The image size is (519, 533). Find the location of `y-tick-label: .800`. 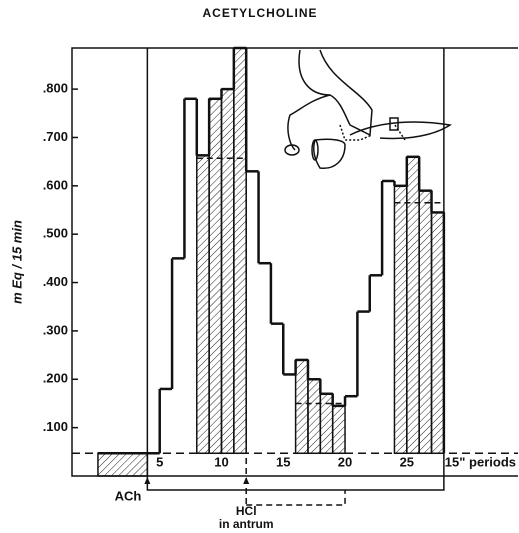

y-tick-label: .800 is located at coordinates (55, 88).